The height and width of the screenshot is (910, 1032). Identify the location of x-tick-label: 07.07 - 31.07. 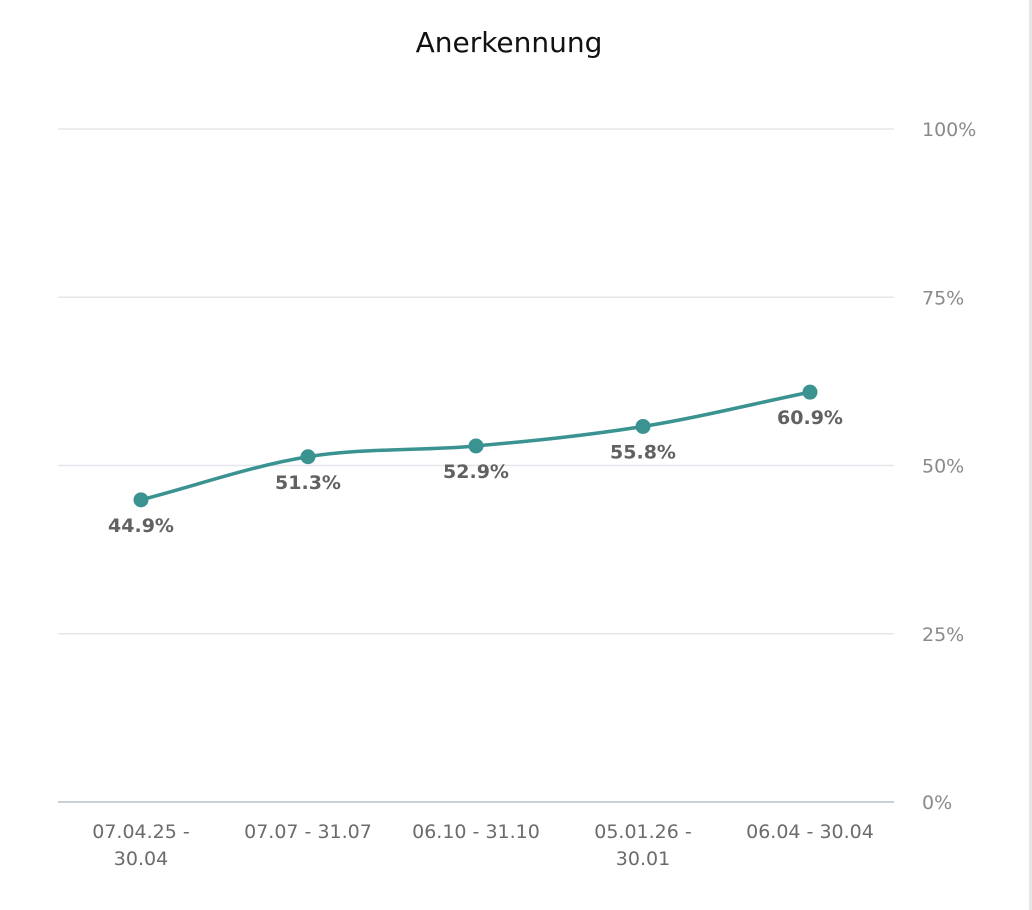
(308, 832).